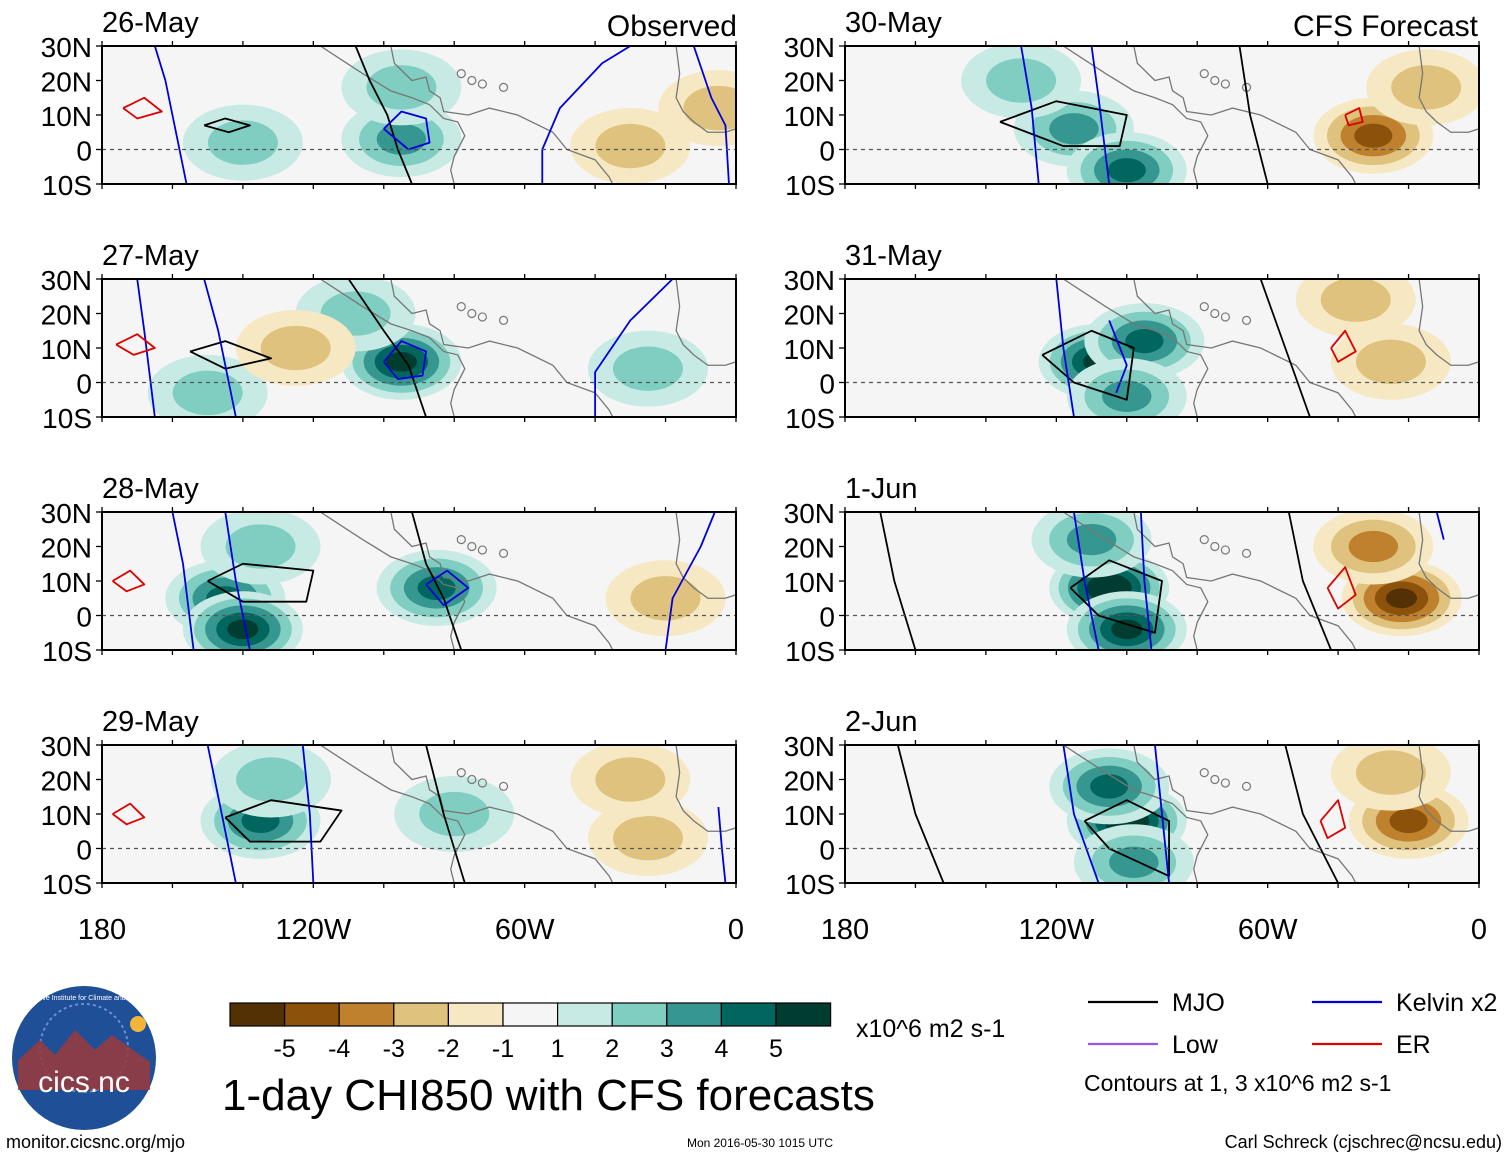 Image resolution: width=1510 pixels, height=1158 pixels. I want to click on x-axis-labels: 180 120W 60W 0 180 120W 60W 0, so click(782, 930).